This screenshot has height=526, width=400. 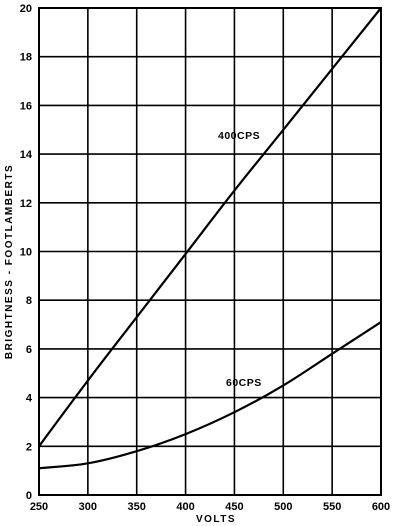 I want to click on x-tick-label: 550, so click(x=332, y=507).